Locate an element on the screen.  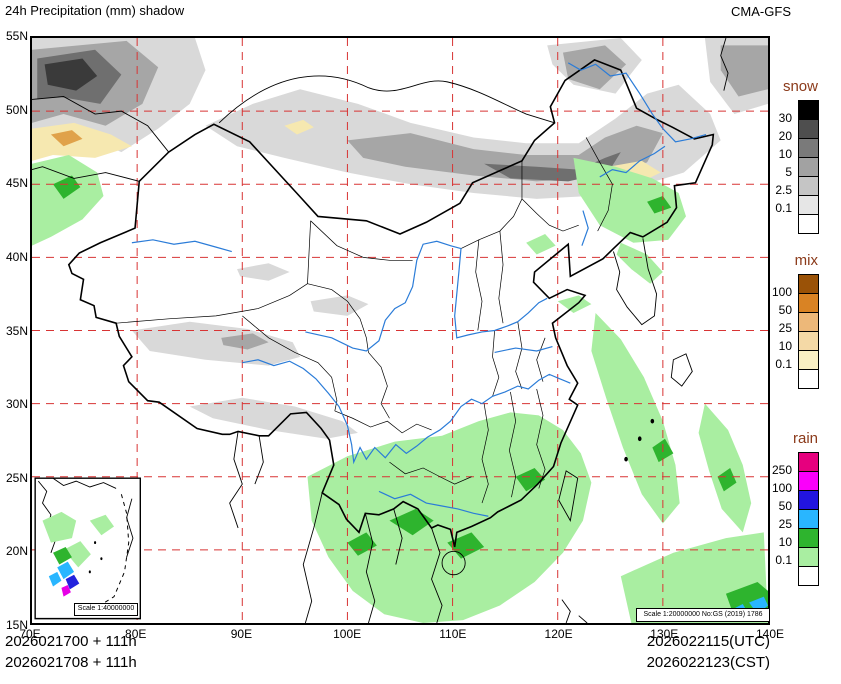
y-tick-35N: 35N is located at coordinates (16, 330).